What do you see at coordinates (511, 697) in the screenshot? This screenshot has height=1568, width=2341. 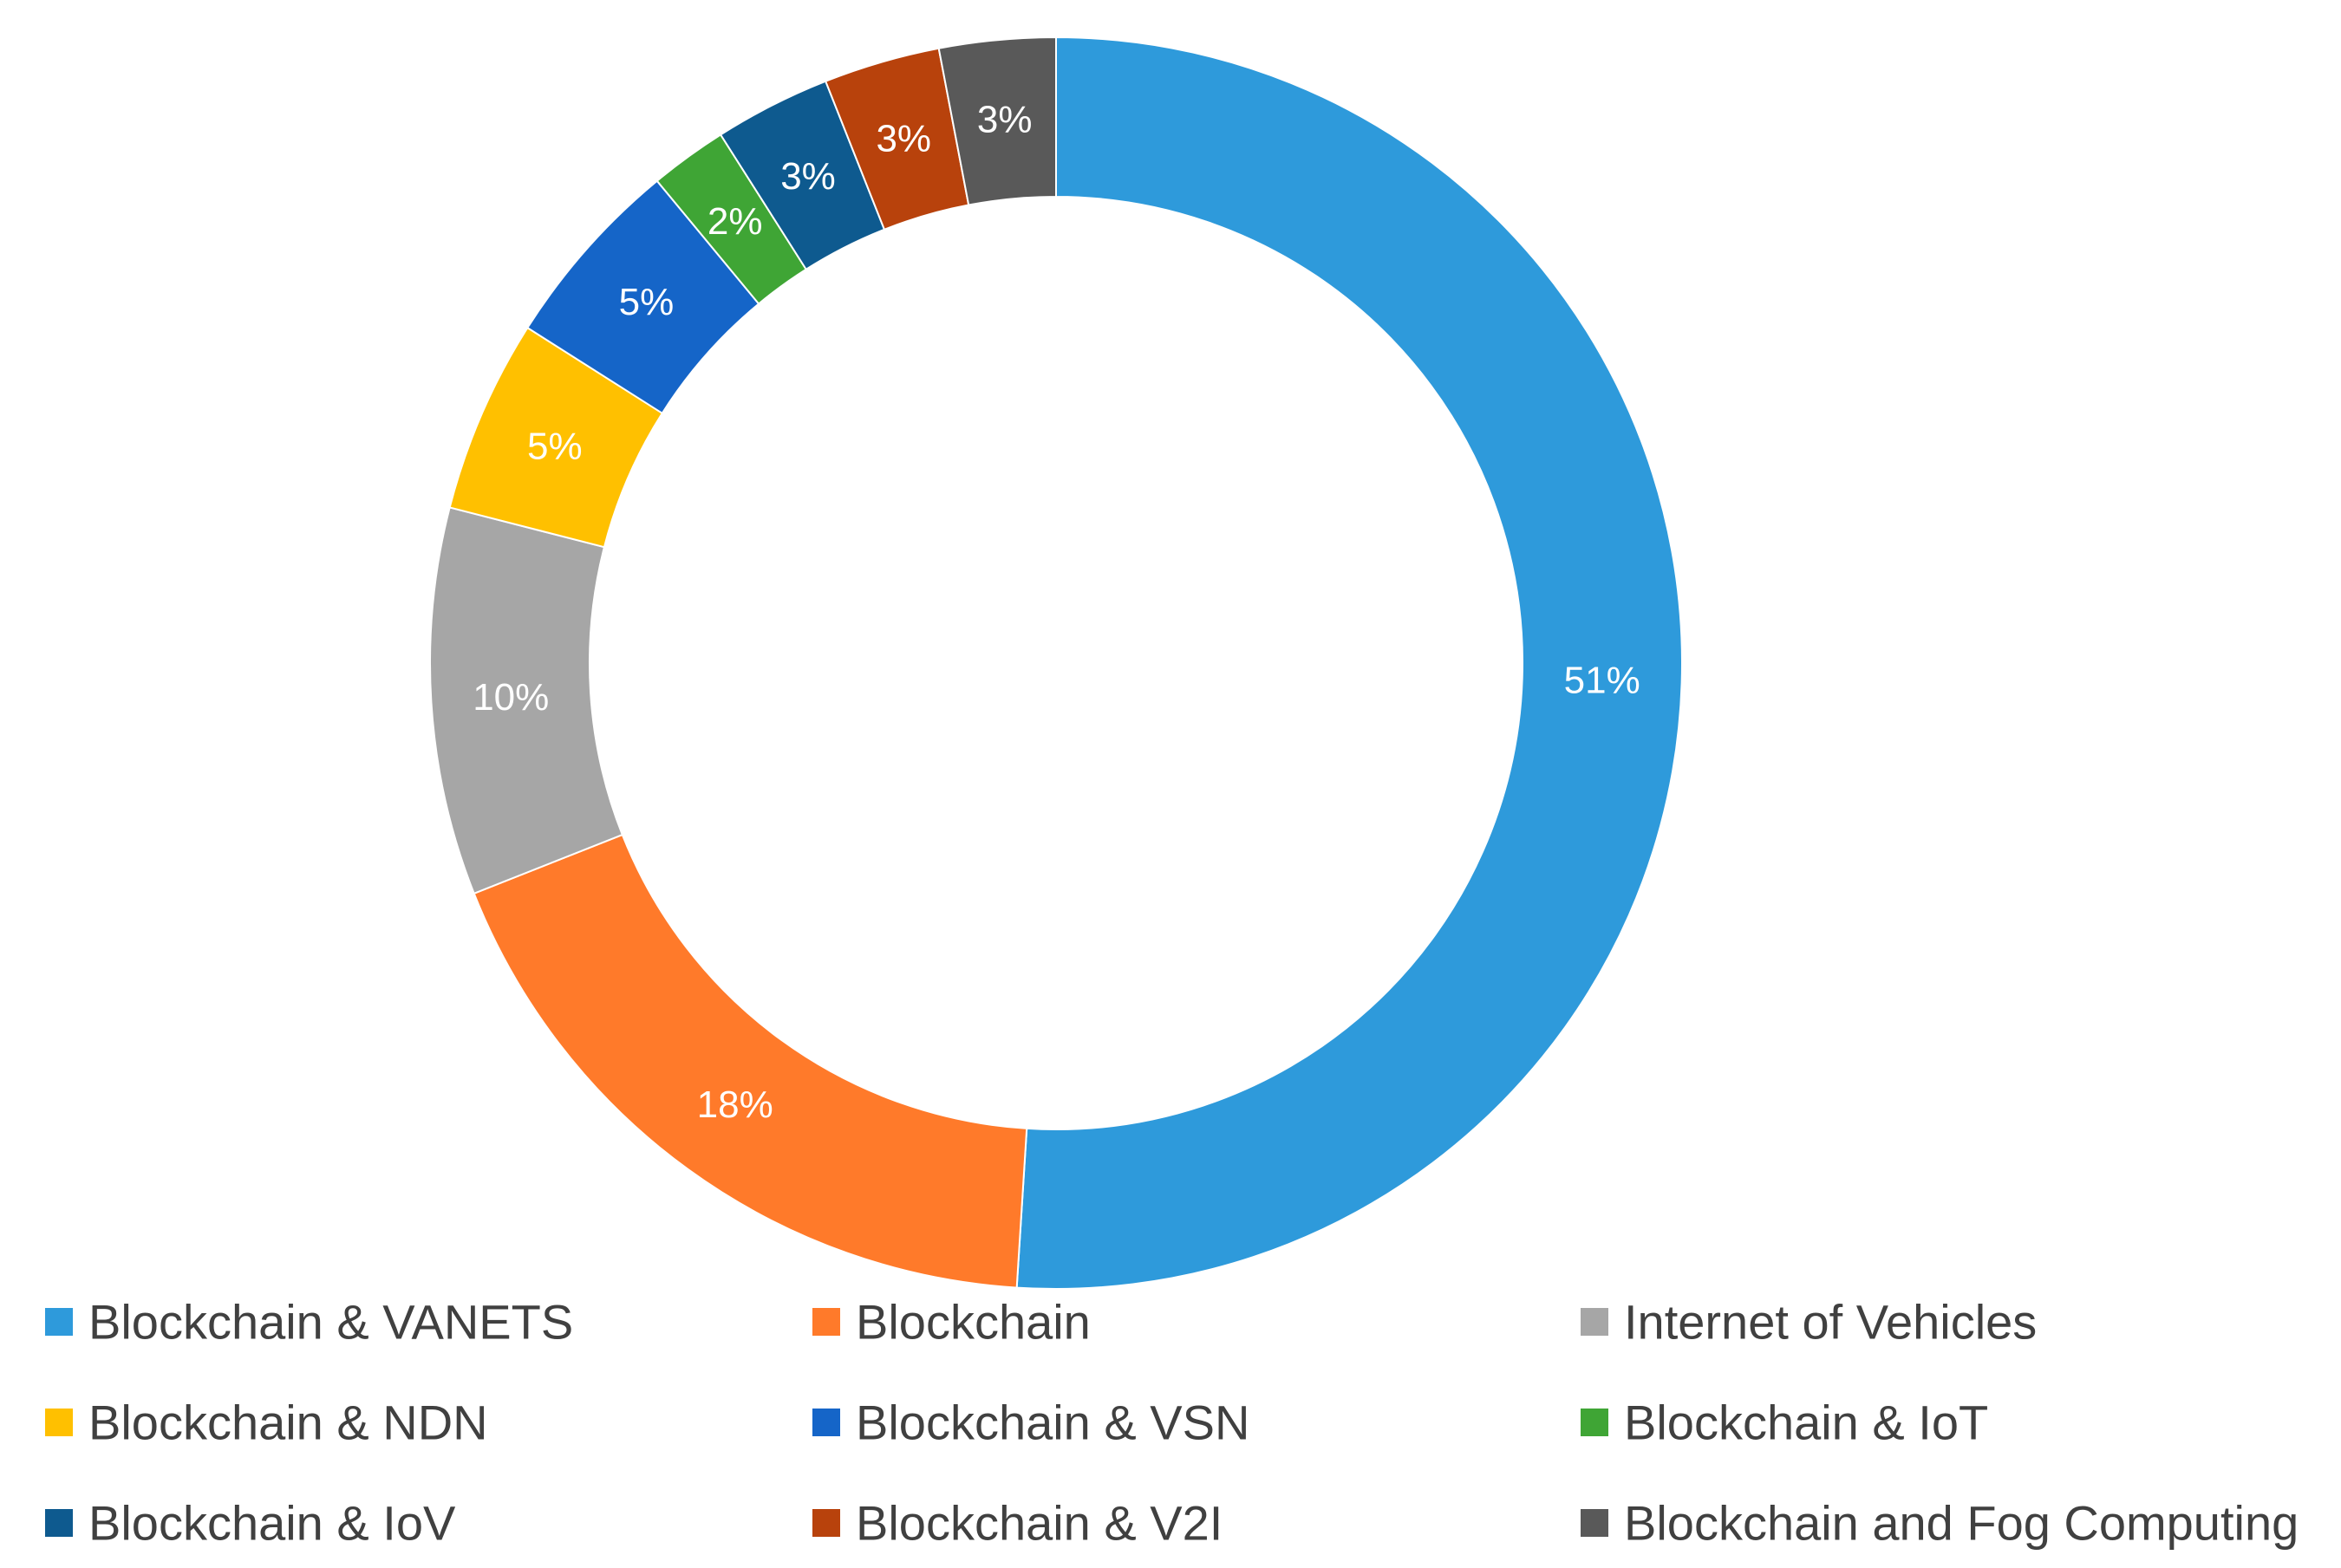 I see `slice-label-internet-of-vehicles: 10%` at bounding box center [511, 697].